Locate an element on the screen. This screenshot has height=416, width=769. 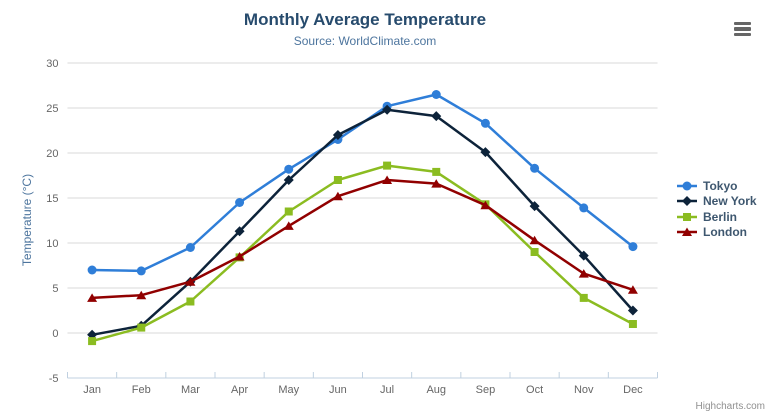
highcharts-credit-link: Highcharts.com is located at coordinates (730, 406).